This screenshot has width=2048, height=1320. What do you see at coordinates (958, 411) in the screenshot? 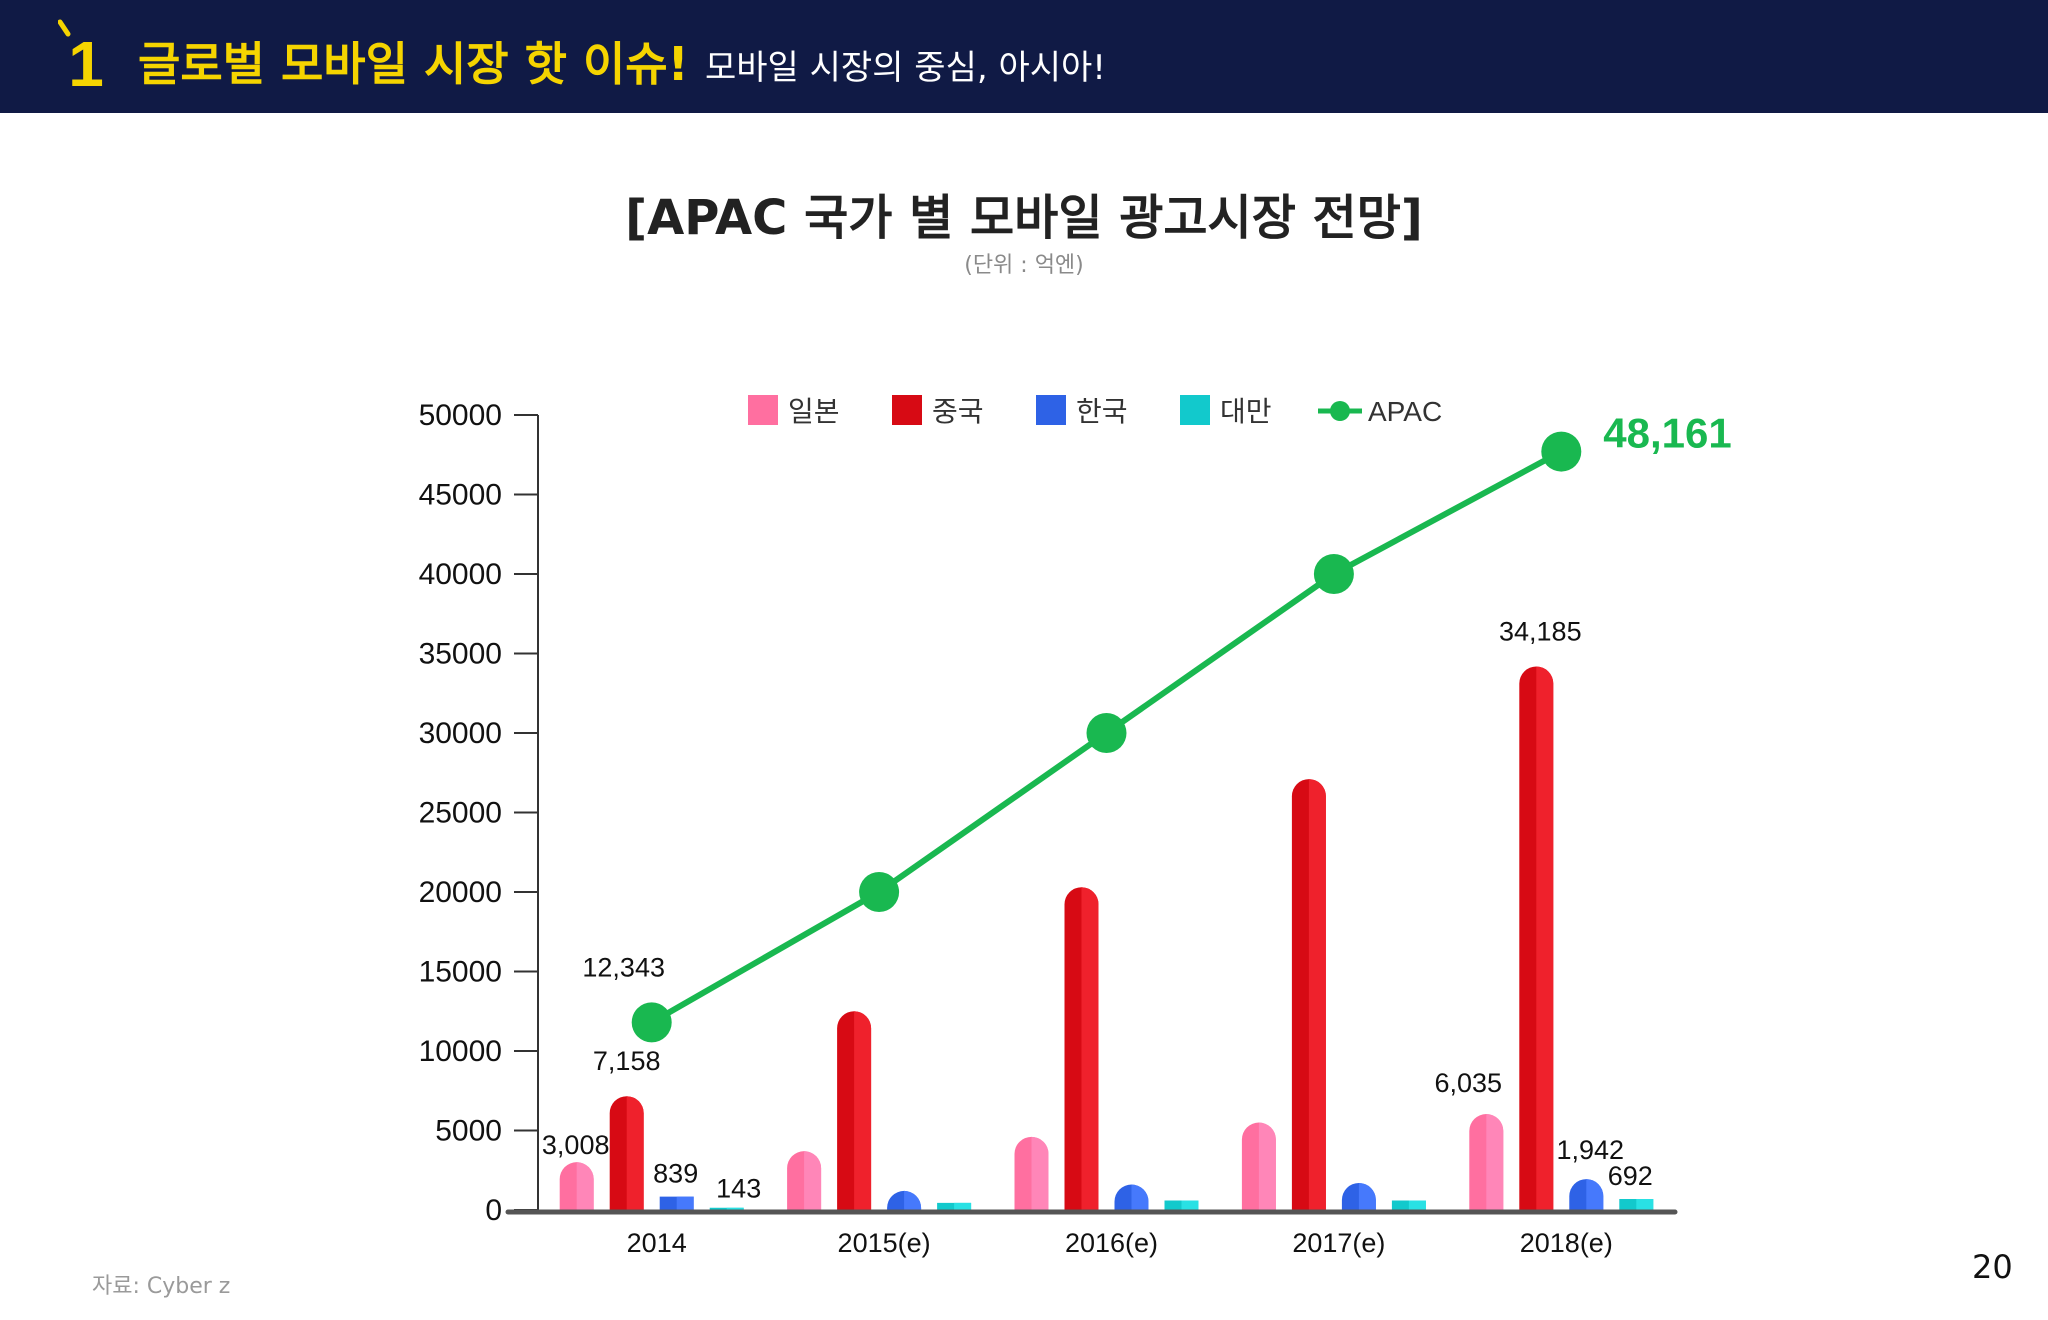
I see `legend-label-중국: 중국` at bounding box center [958, 411].